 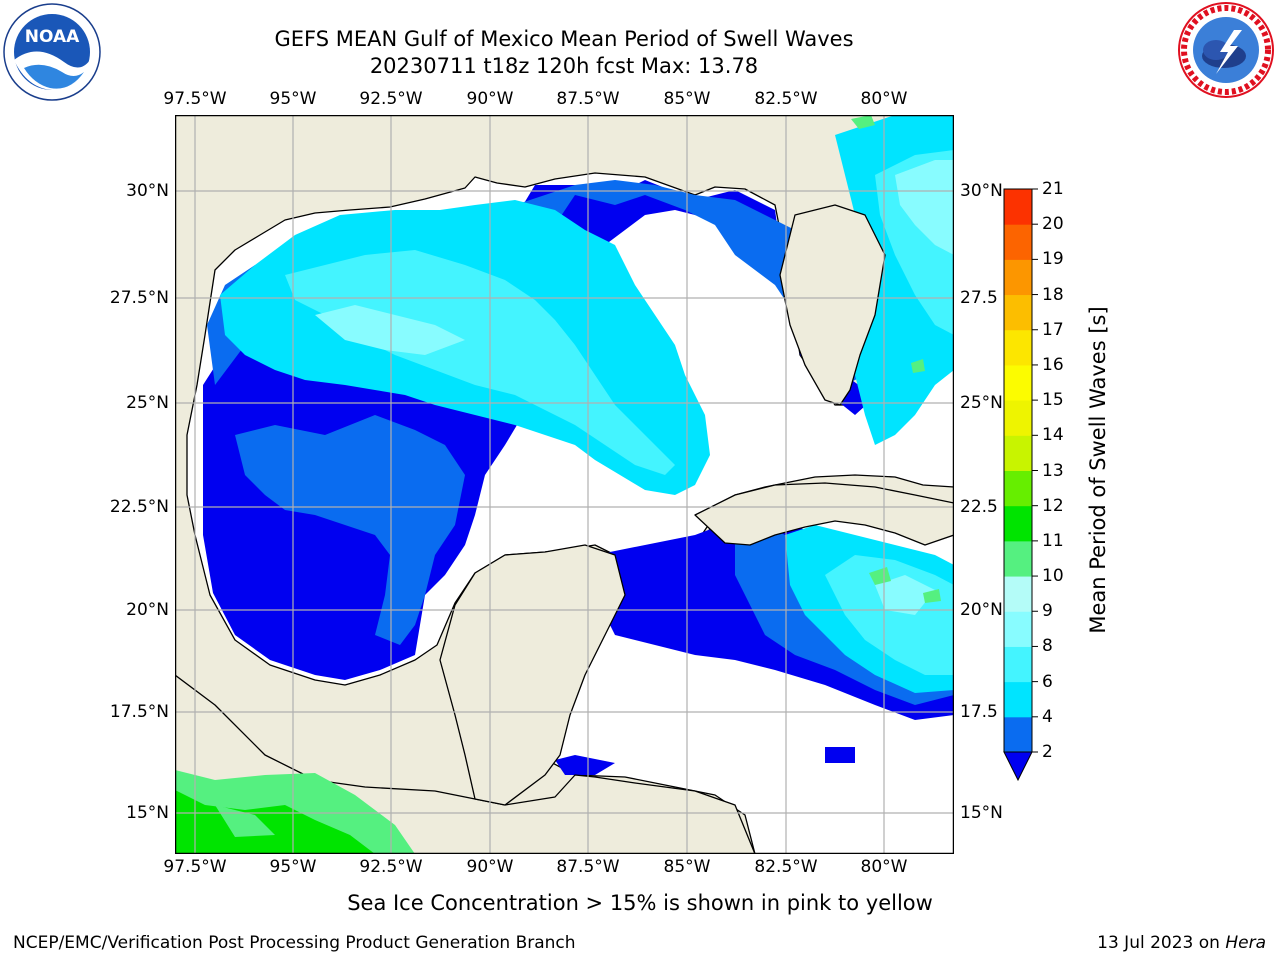 I want to click on colorbar-tick-label: 10, so click(x=1053, y=576).